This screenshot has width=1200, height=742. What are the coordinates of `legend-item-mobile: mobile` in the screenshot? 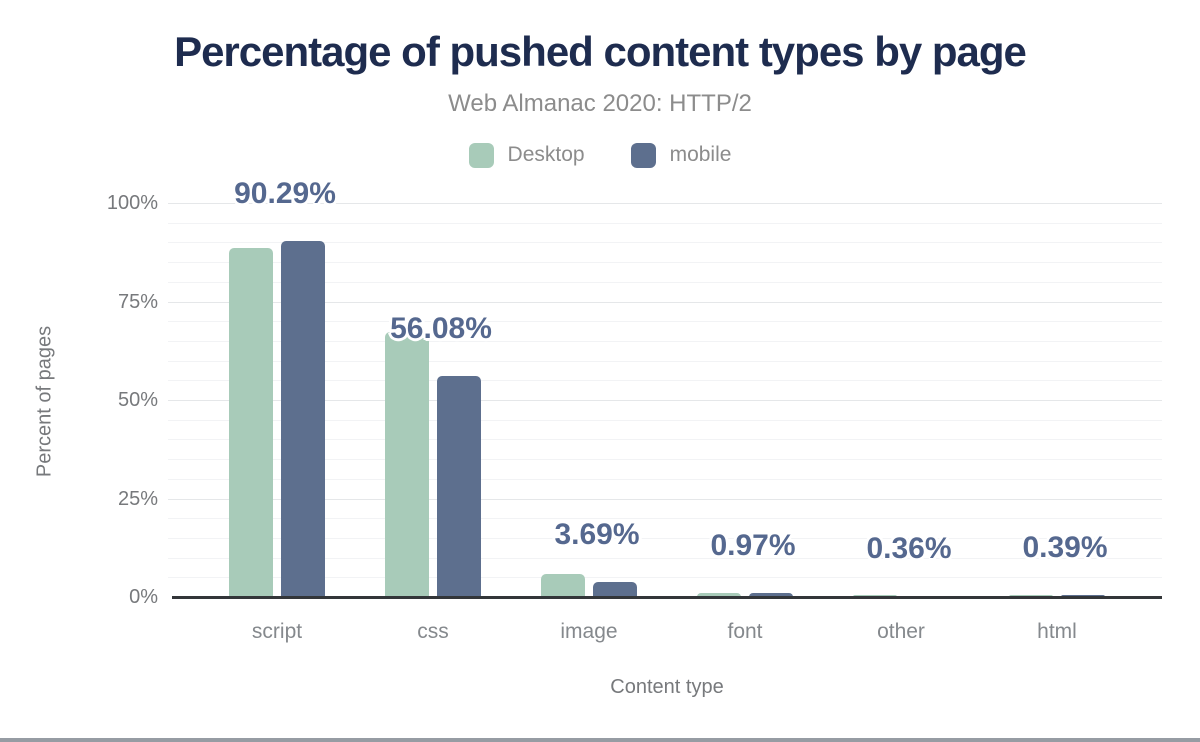 It's located at (681, 155).